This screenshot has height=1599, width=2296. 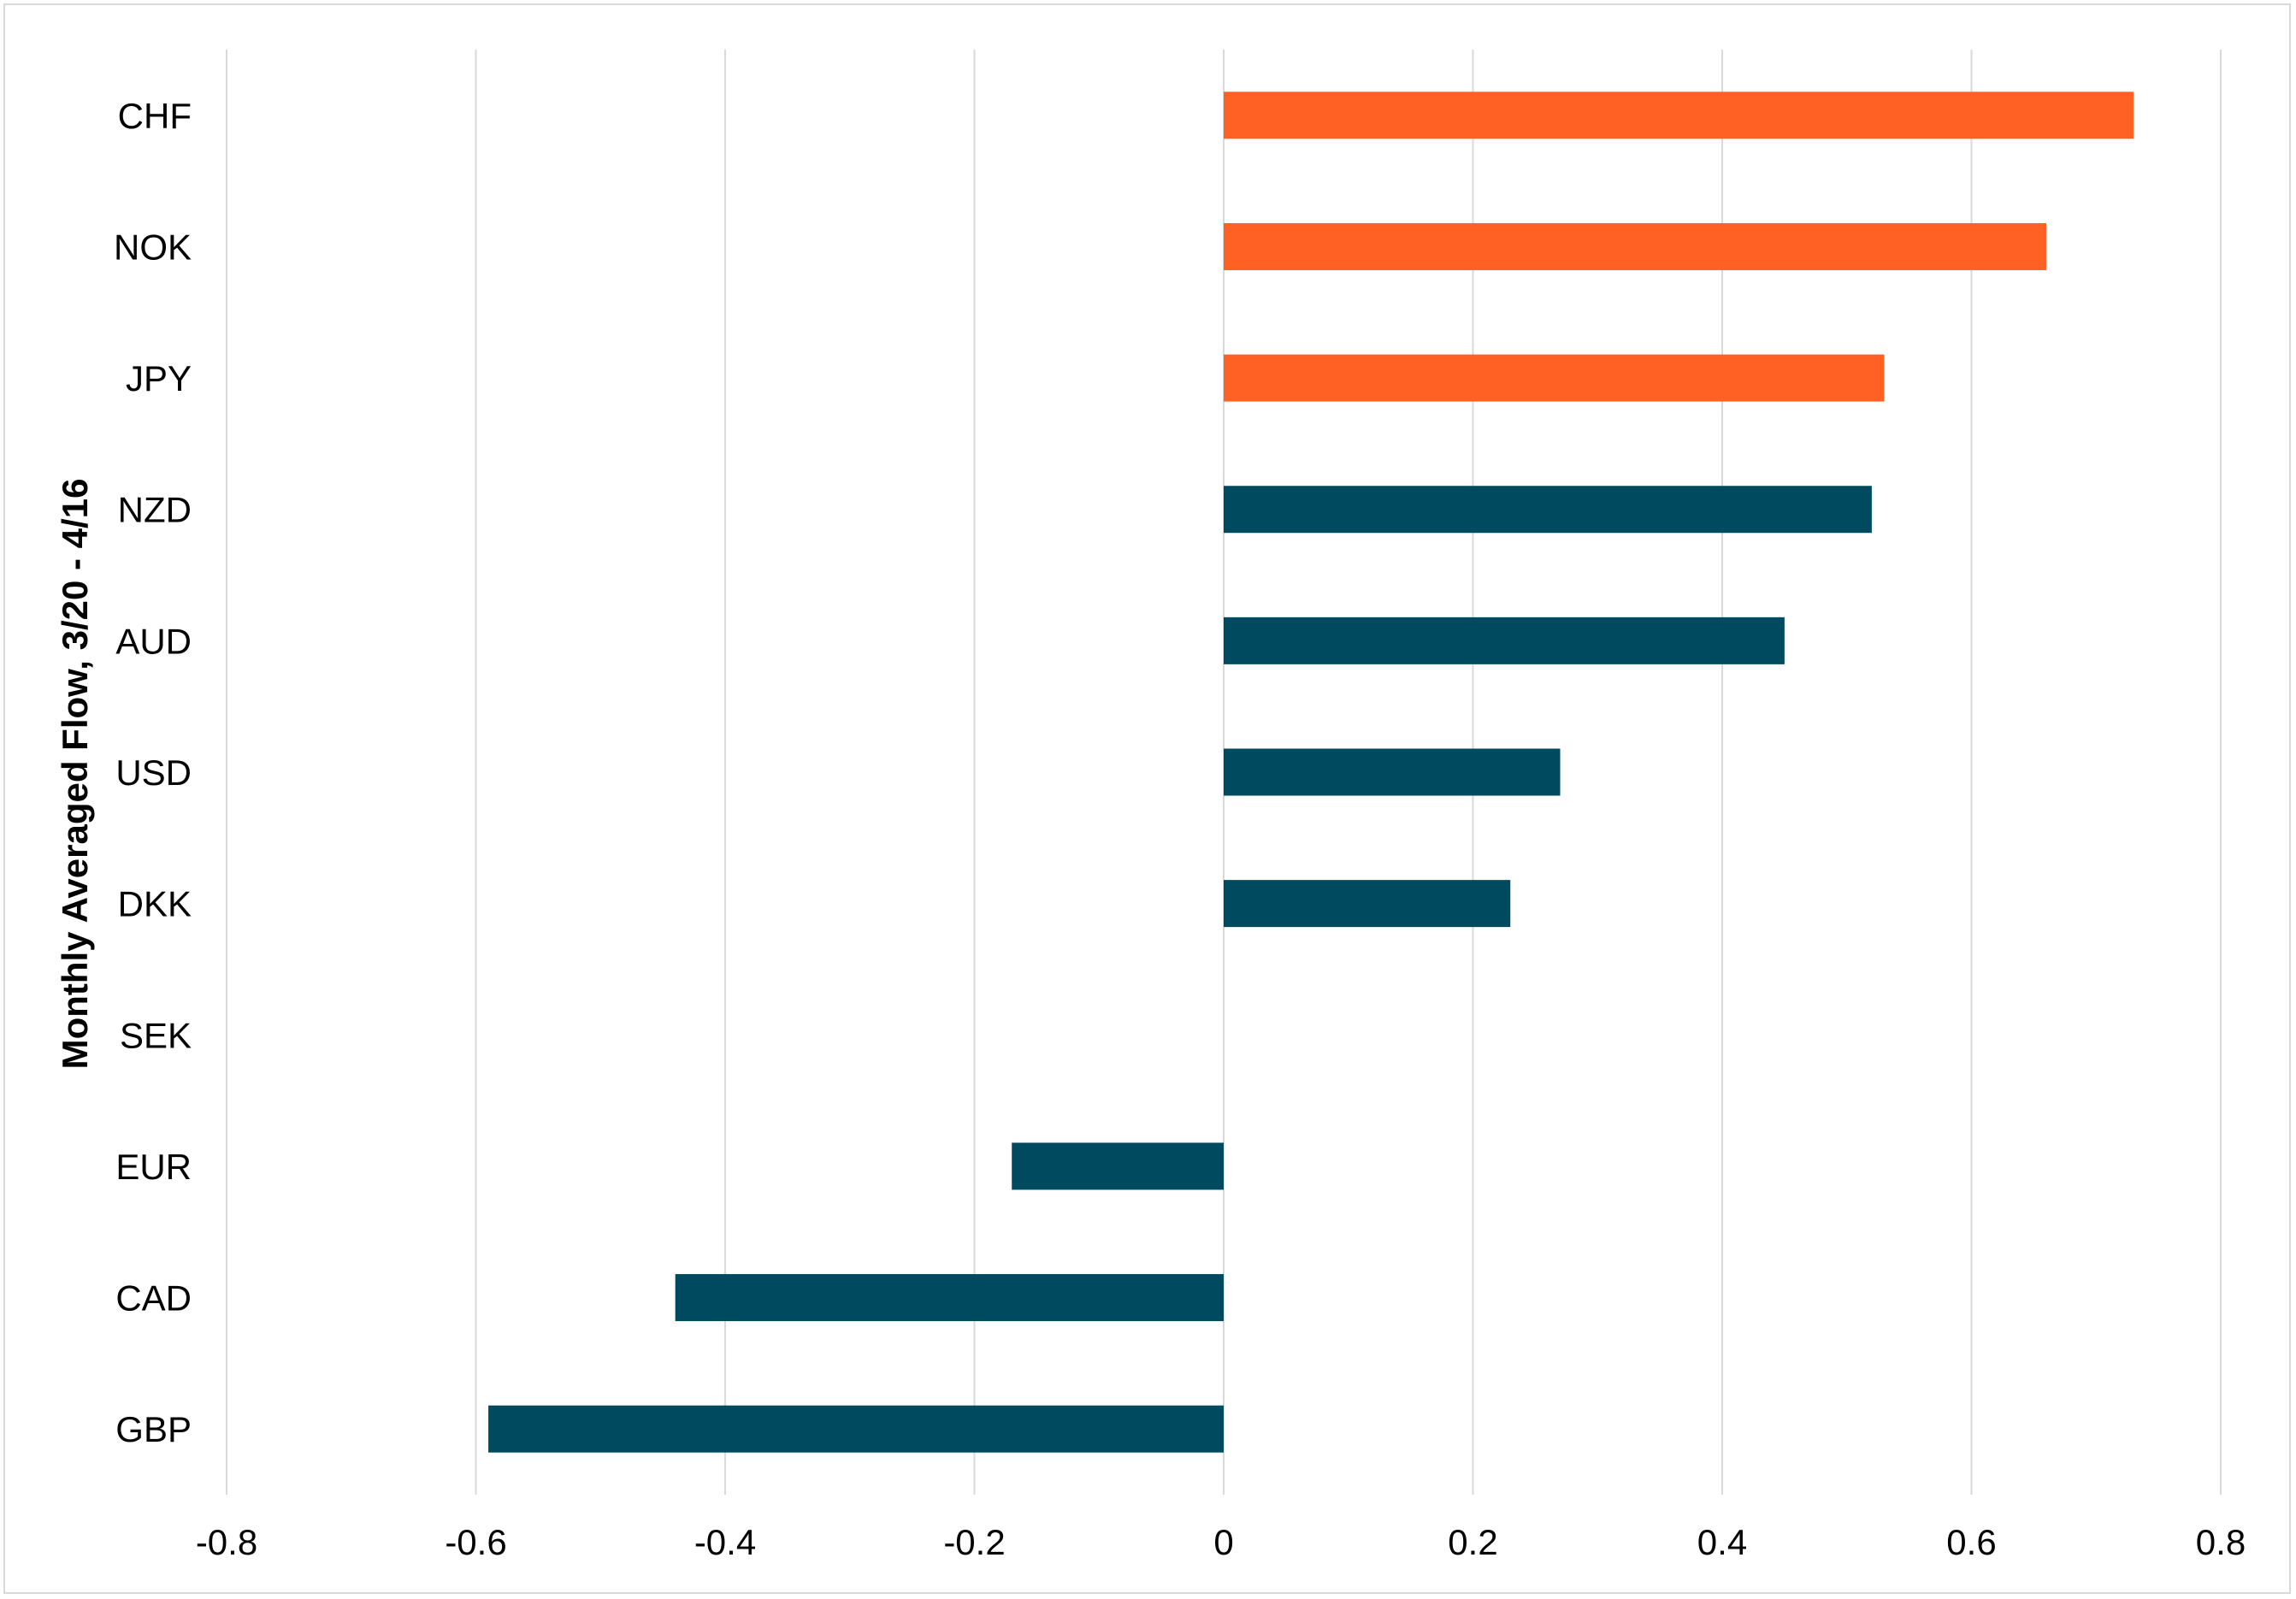 I want to click on x-tick-label: 0, so click(x=1223, y=1542).